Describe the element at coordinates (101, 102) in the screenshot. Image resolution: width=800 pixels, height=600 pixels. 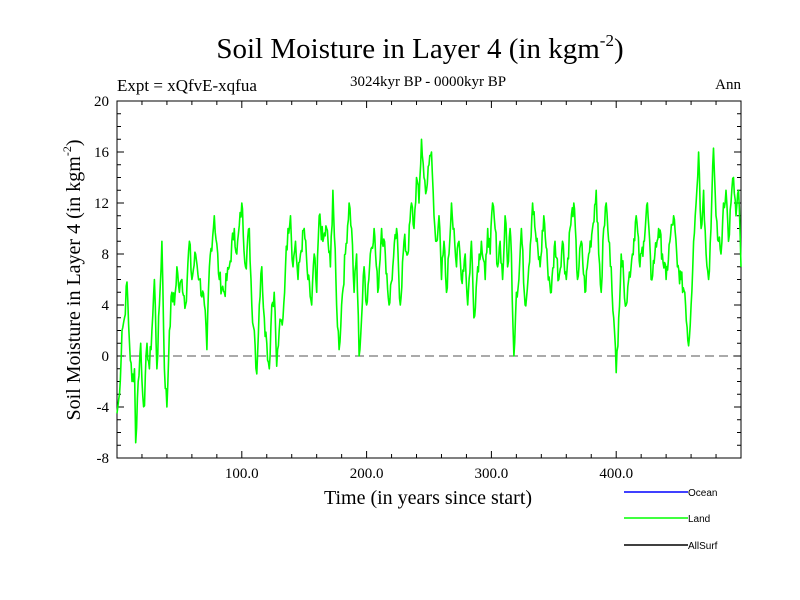
I see `y-tick-label: 20` at that location.